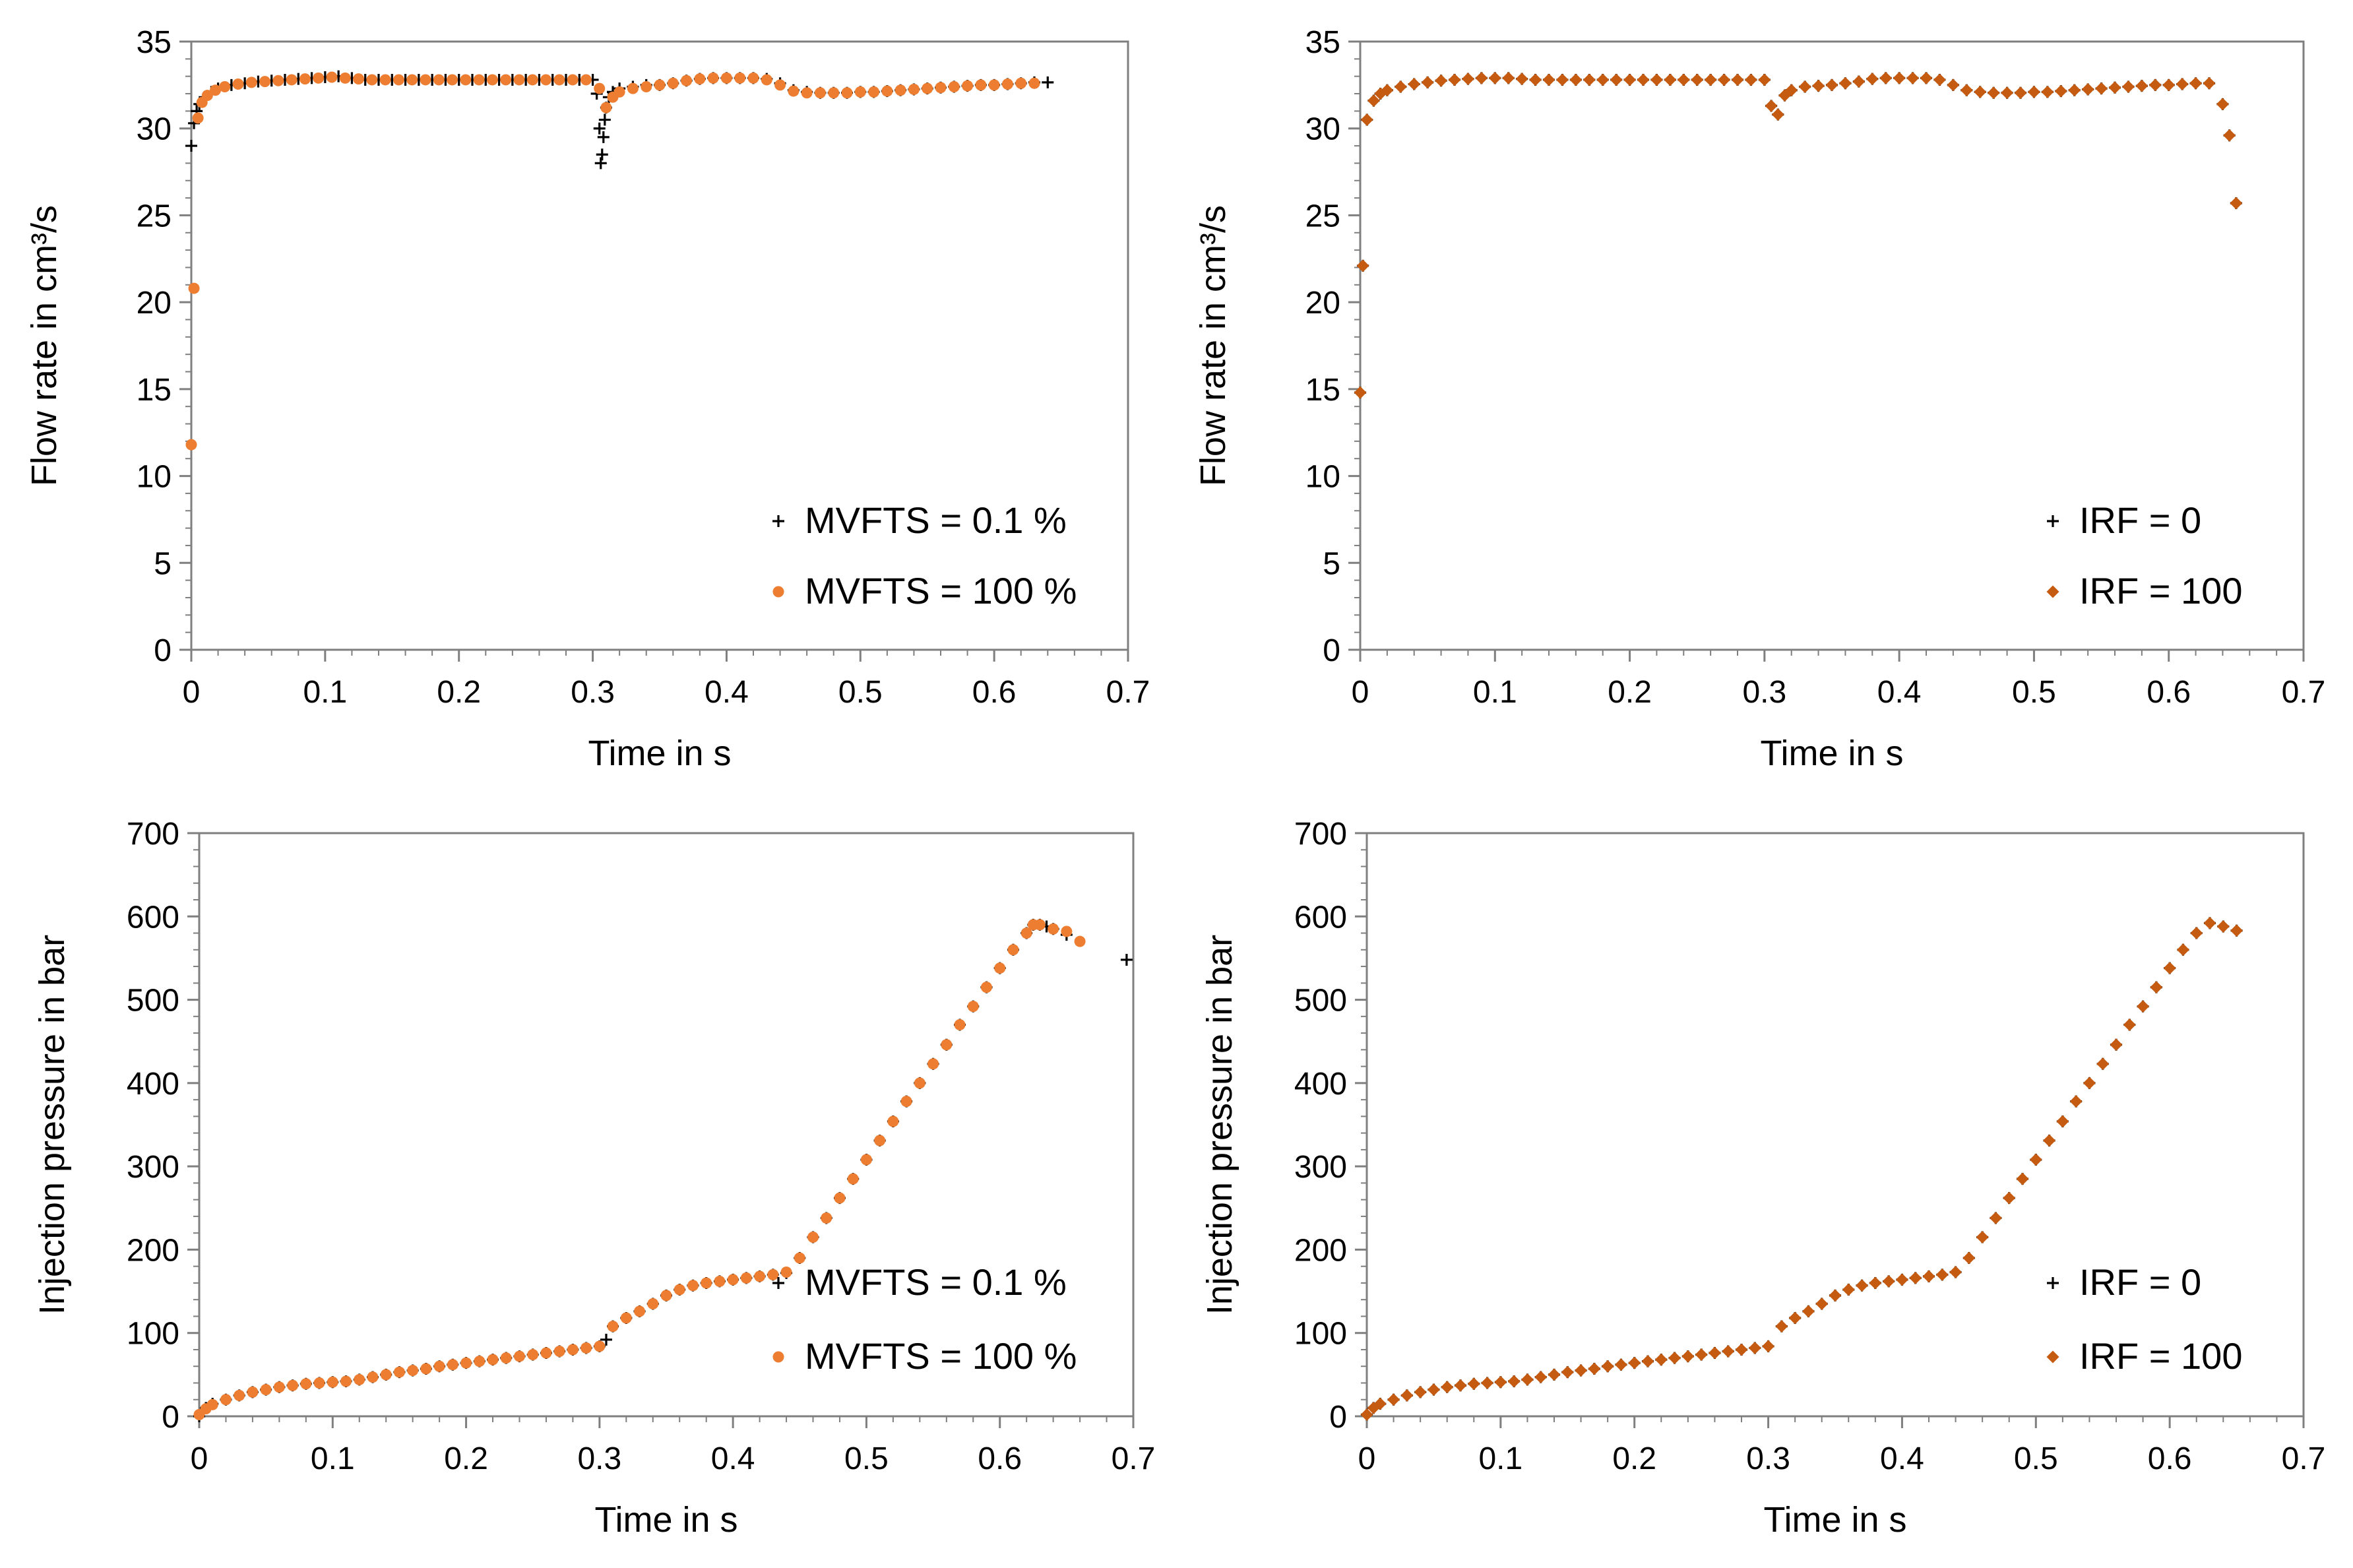  I want to click on y-tick-label: 20, so click(155, 303).